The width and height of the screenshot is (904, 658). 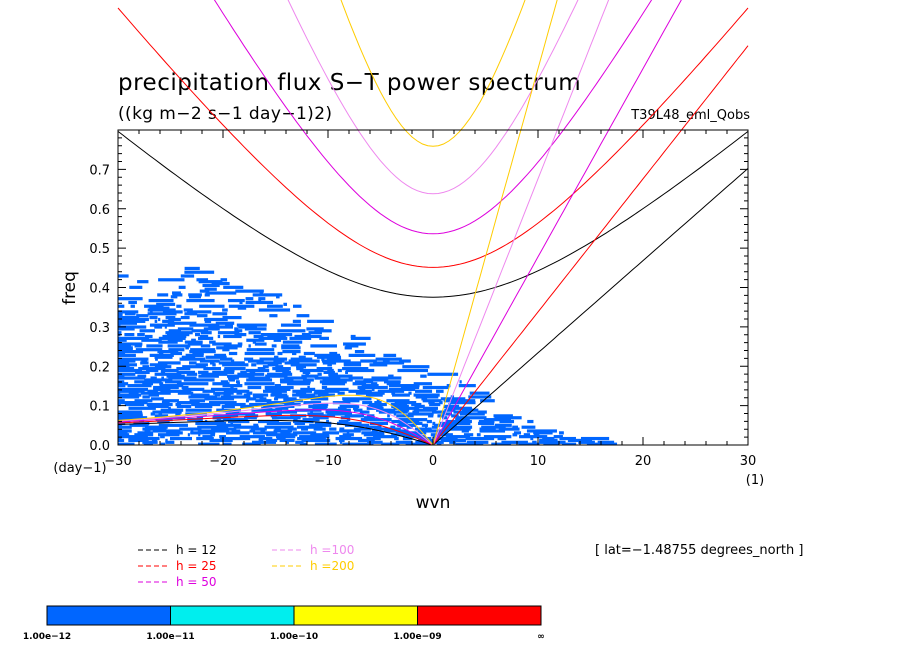 I want to click on rossby-wave-curve, so click(x=275, y=430).